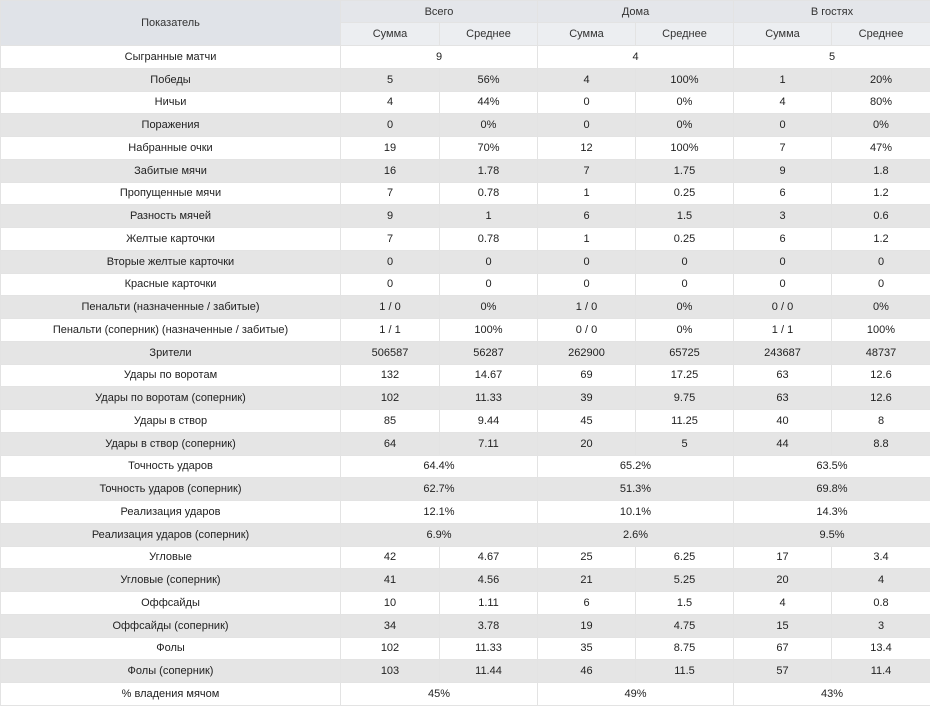  I want to click on value-total-sum: 41, so click(390, 580).